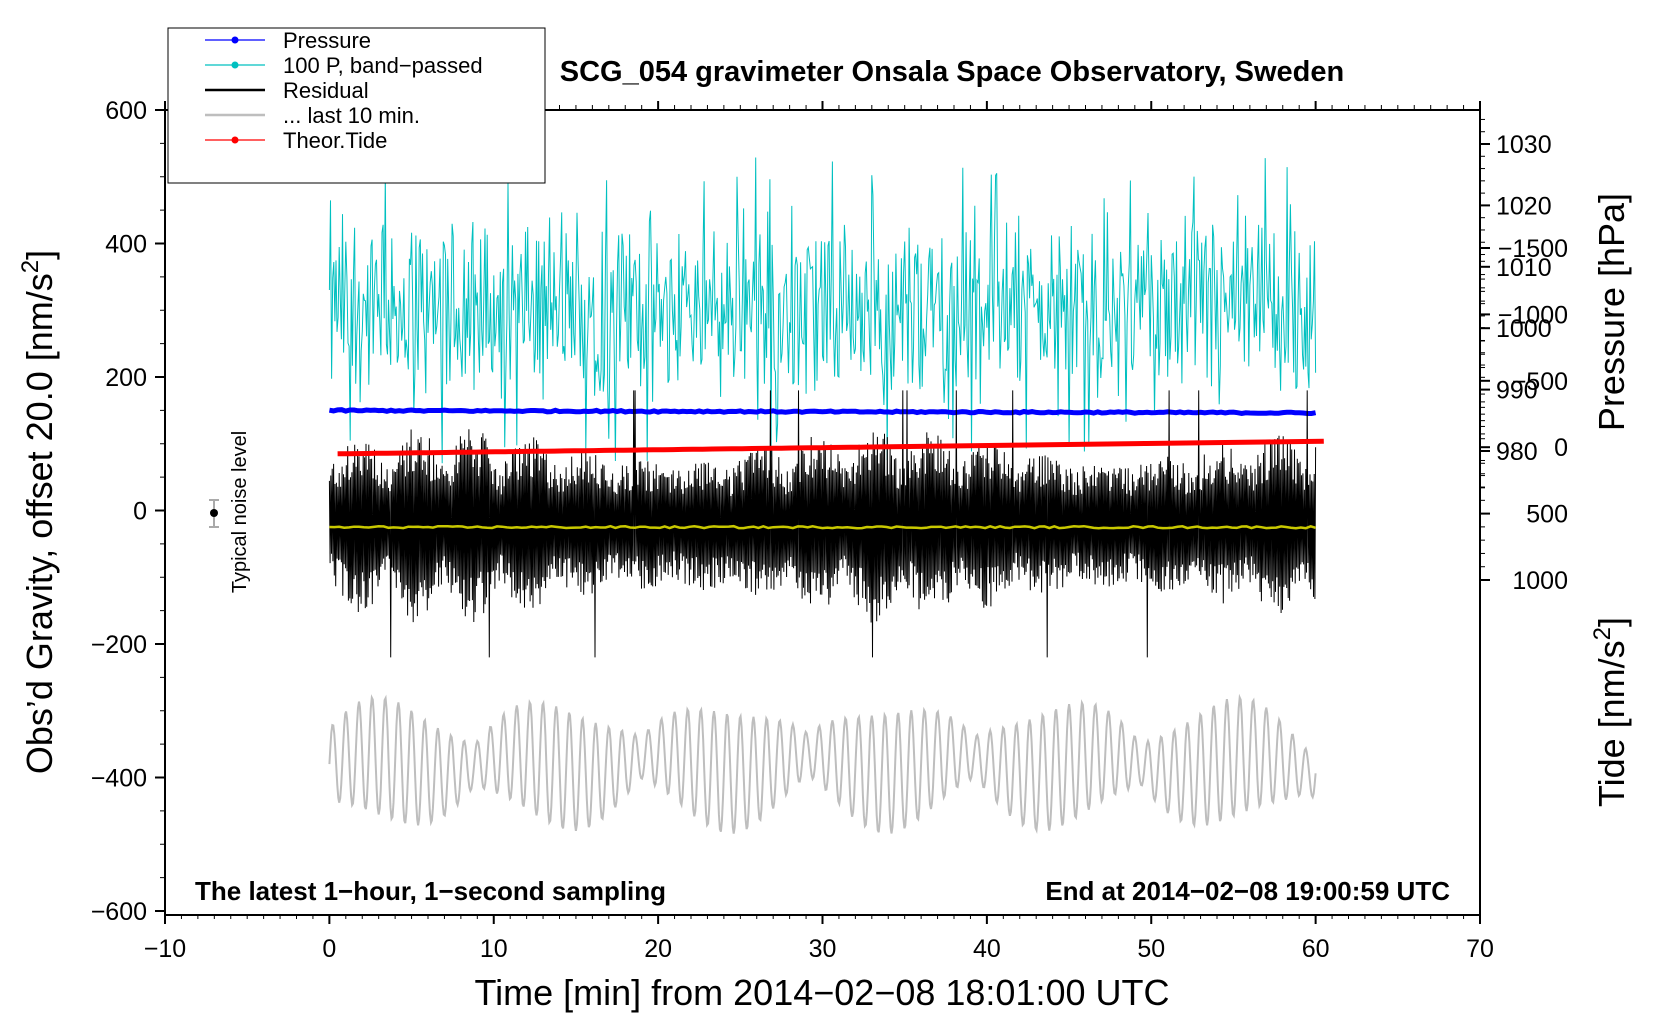 The width and height of the screenshot is (1660, 1020). Describe the element at coordinates (1517, 452) in the screenshot. I see `pressure-tick-label: 980` at that location.